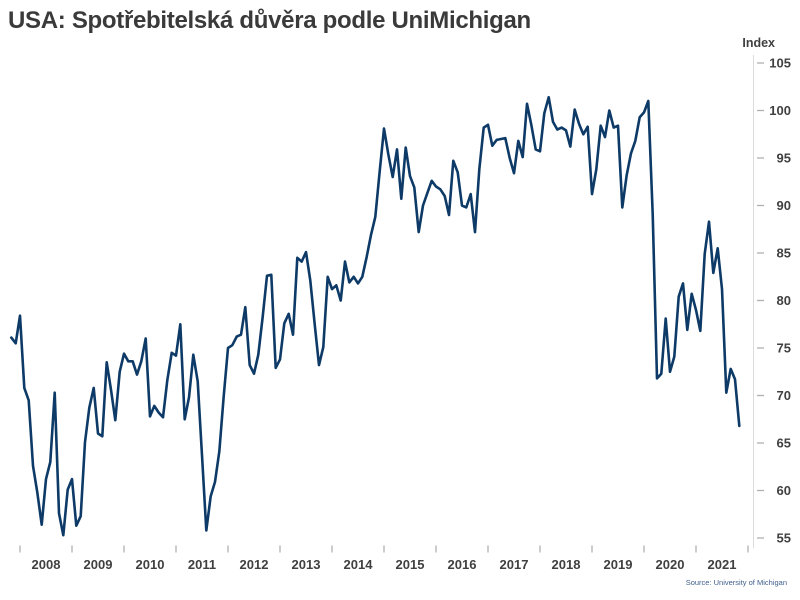 Image resolution: width=800 pixels, height=600 pixels. What do you see at coordinates (670, 564) in the screenshot?
I see `x-tick-label: 2020` at bounding box center [670, 564].